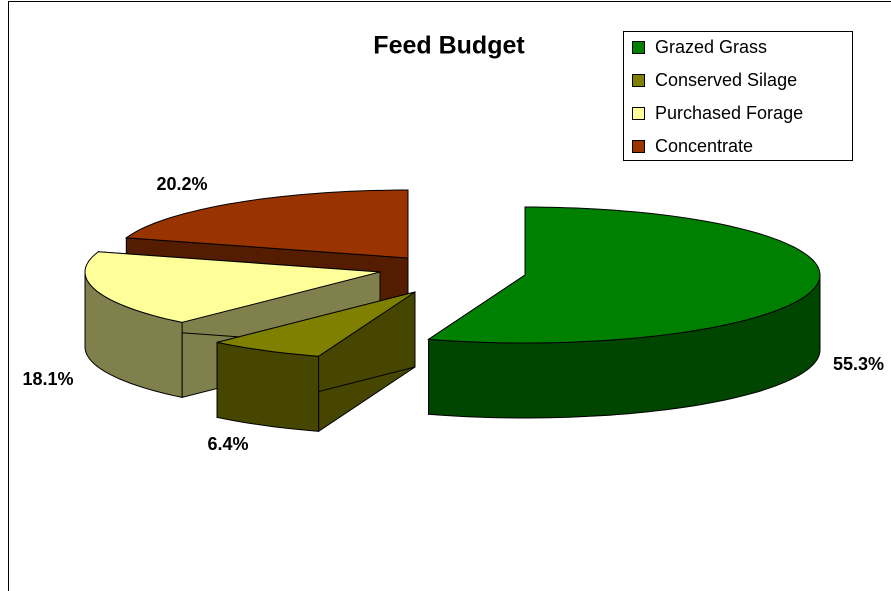  Describe the element at coordinates (738, 96) in the screenshot. I see `legend-box` at that location.